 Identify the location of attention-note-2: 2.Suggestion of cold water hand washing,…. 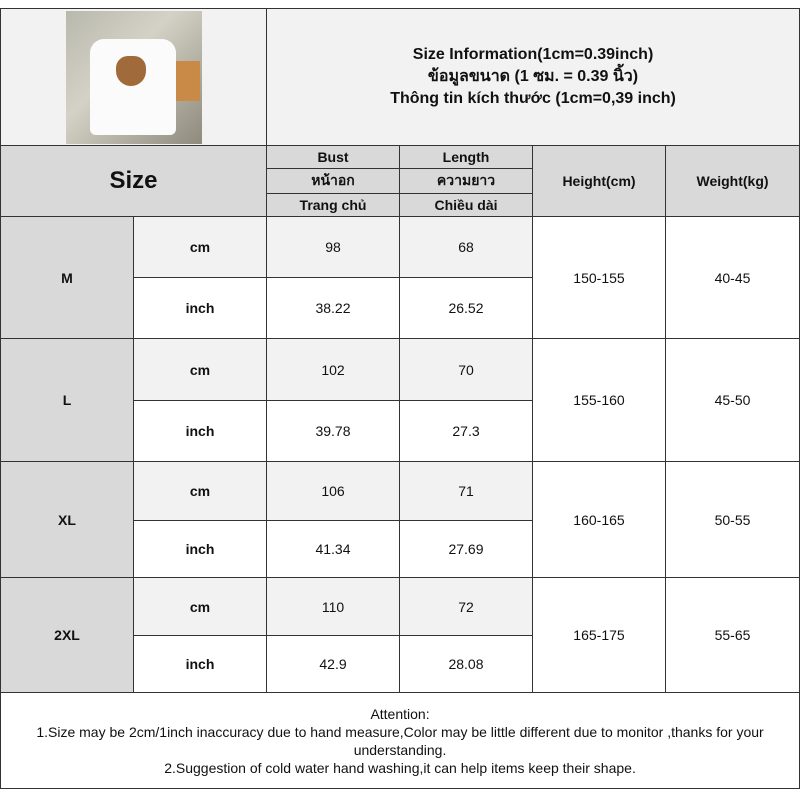
(400, 767).